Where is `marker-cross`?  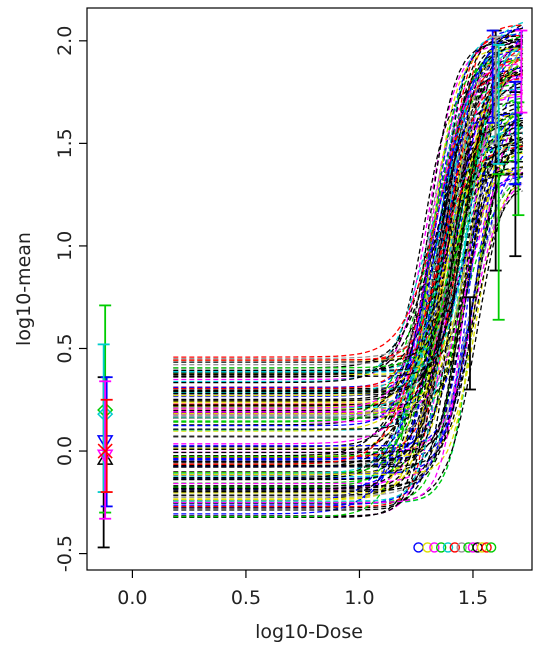 marker-cross is located at coordinates (105, 451).